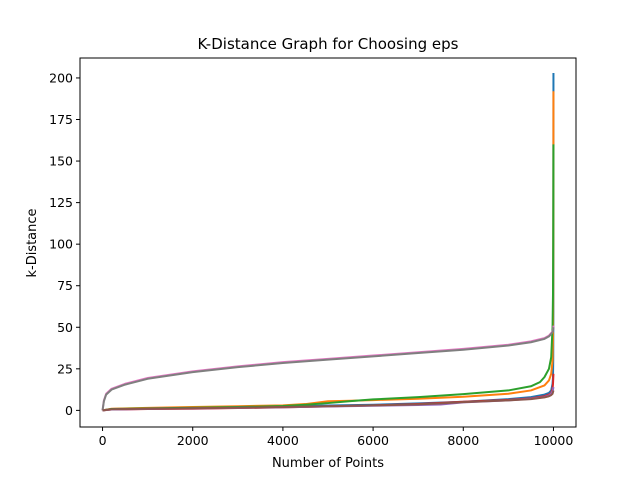  Describe the element at coordinates (283, 440) in the screenshot. I see `x-tick-label: 4000` at that location.